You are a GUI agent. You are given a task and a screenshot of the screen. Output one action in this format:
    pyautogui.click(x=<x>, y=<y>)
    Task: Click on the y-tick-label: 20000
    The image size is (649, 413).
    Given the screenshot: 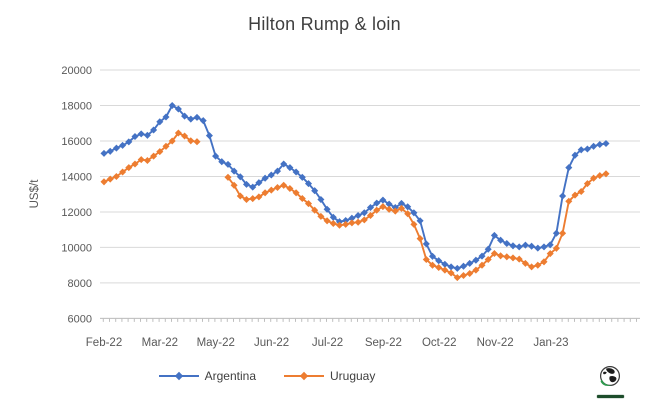 What is the action you would take?
    pyautogui.click(x=76, y=71)
    